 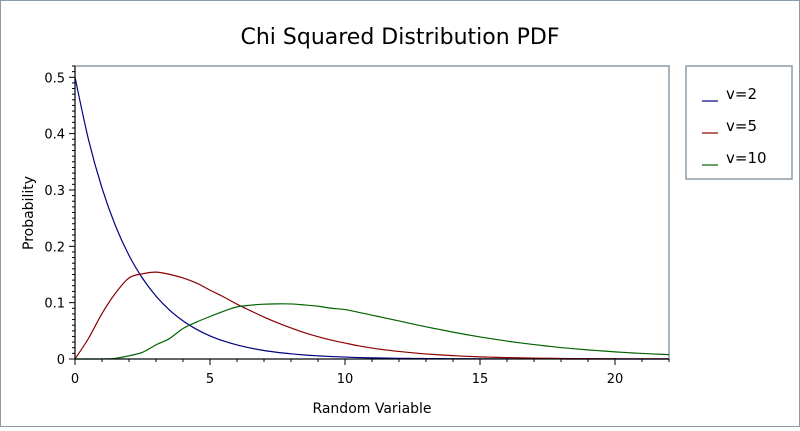 What do you see at coordinates (480, 379) in the screenshot?
I see `x-tick-label: 15` at bounding box center [480, 379].